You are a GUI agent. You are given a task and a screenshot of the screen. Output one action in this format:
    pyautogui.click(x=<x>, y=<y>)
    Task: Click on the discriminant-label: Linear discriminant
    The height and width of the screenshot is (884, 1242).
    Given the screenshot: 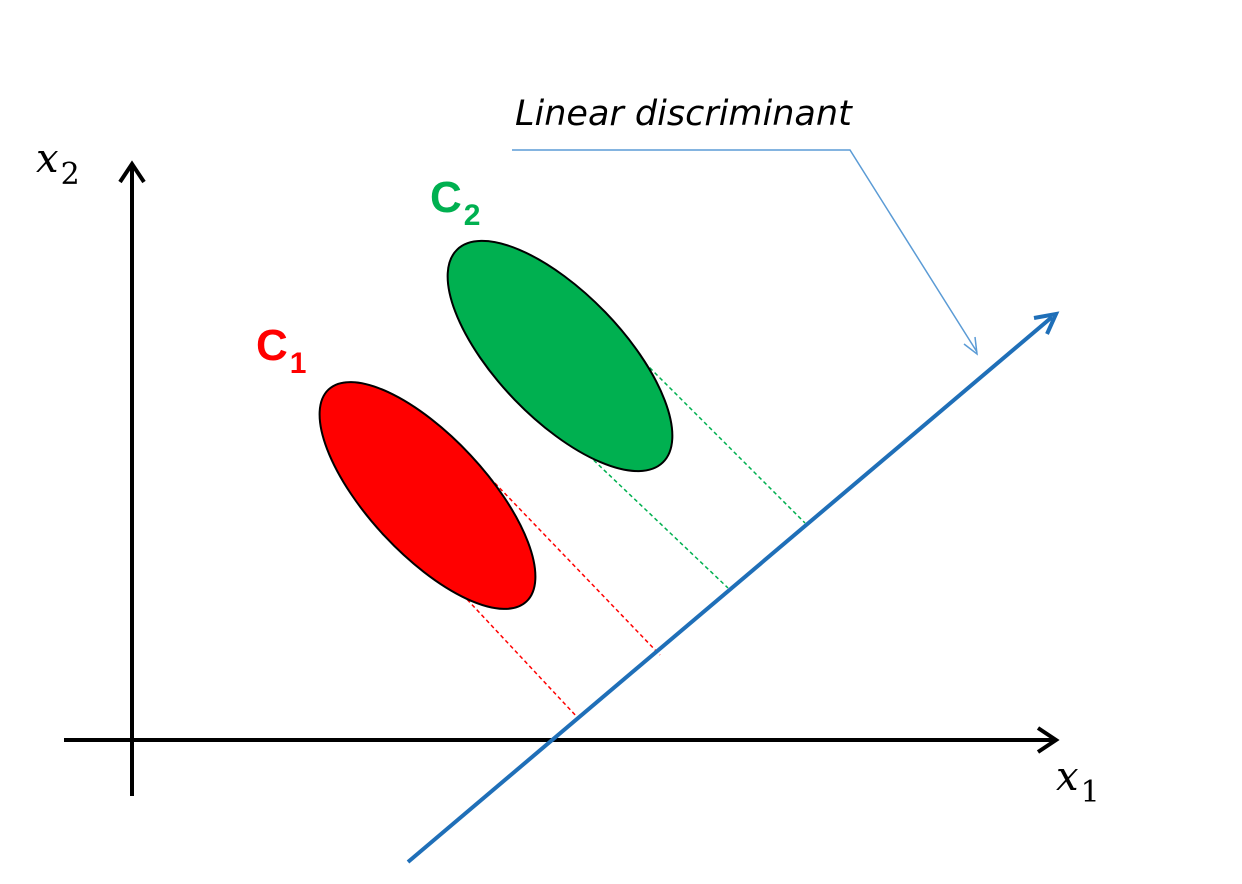 What is the action you would take?
    pyautogui.click(x=684, y=114)
    